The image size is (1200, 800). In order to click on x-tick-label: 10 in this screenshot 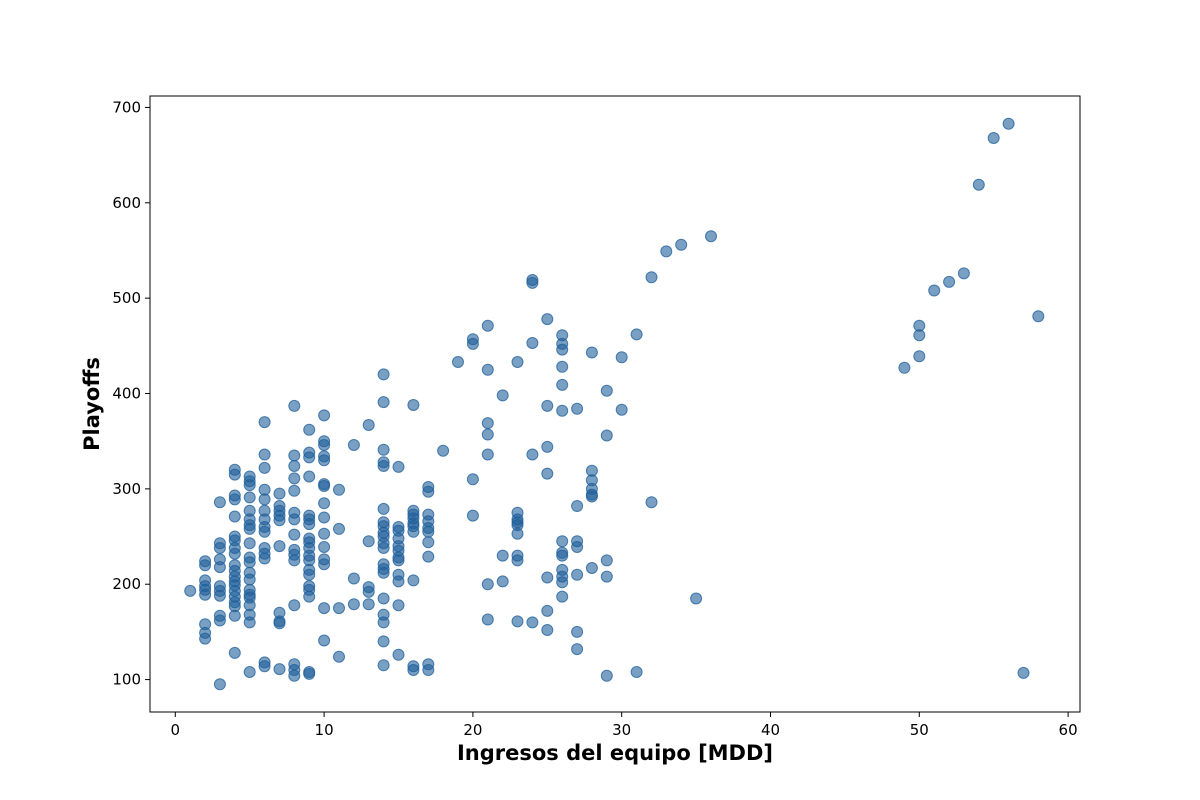, I will do `click(324, 730)`.